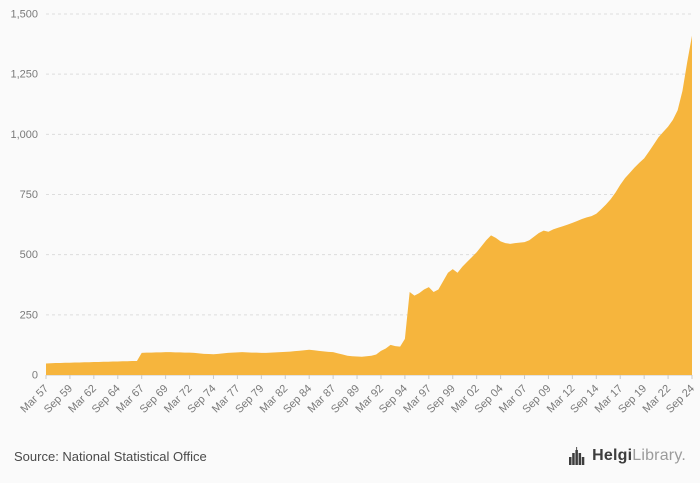  What do you see at coordinates (29, 255) in the screenshot?
I see `svg-text: 500` at bounding box center [29, 255].